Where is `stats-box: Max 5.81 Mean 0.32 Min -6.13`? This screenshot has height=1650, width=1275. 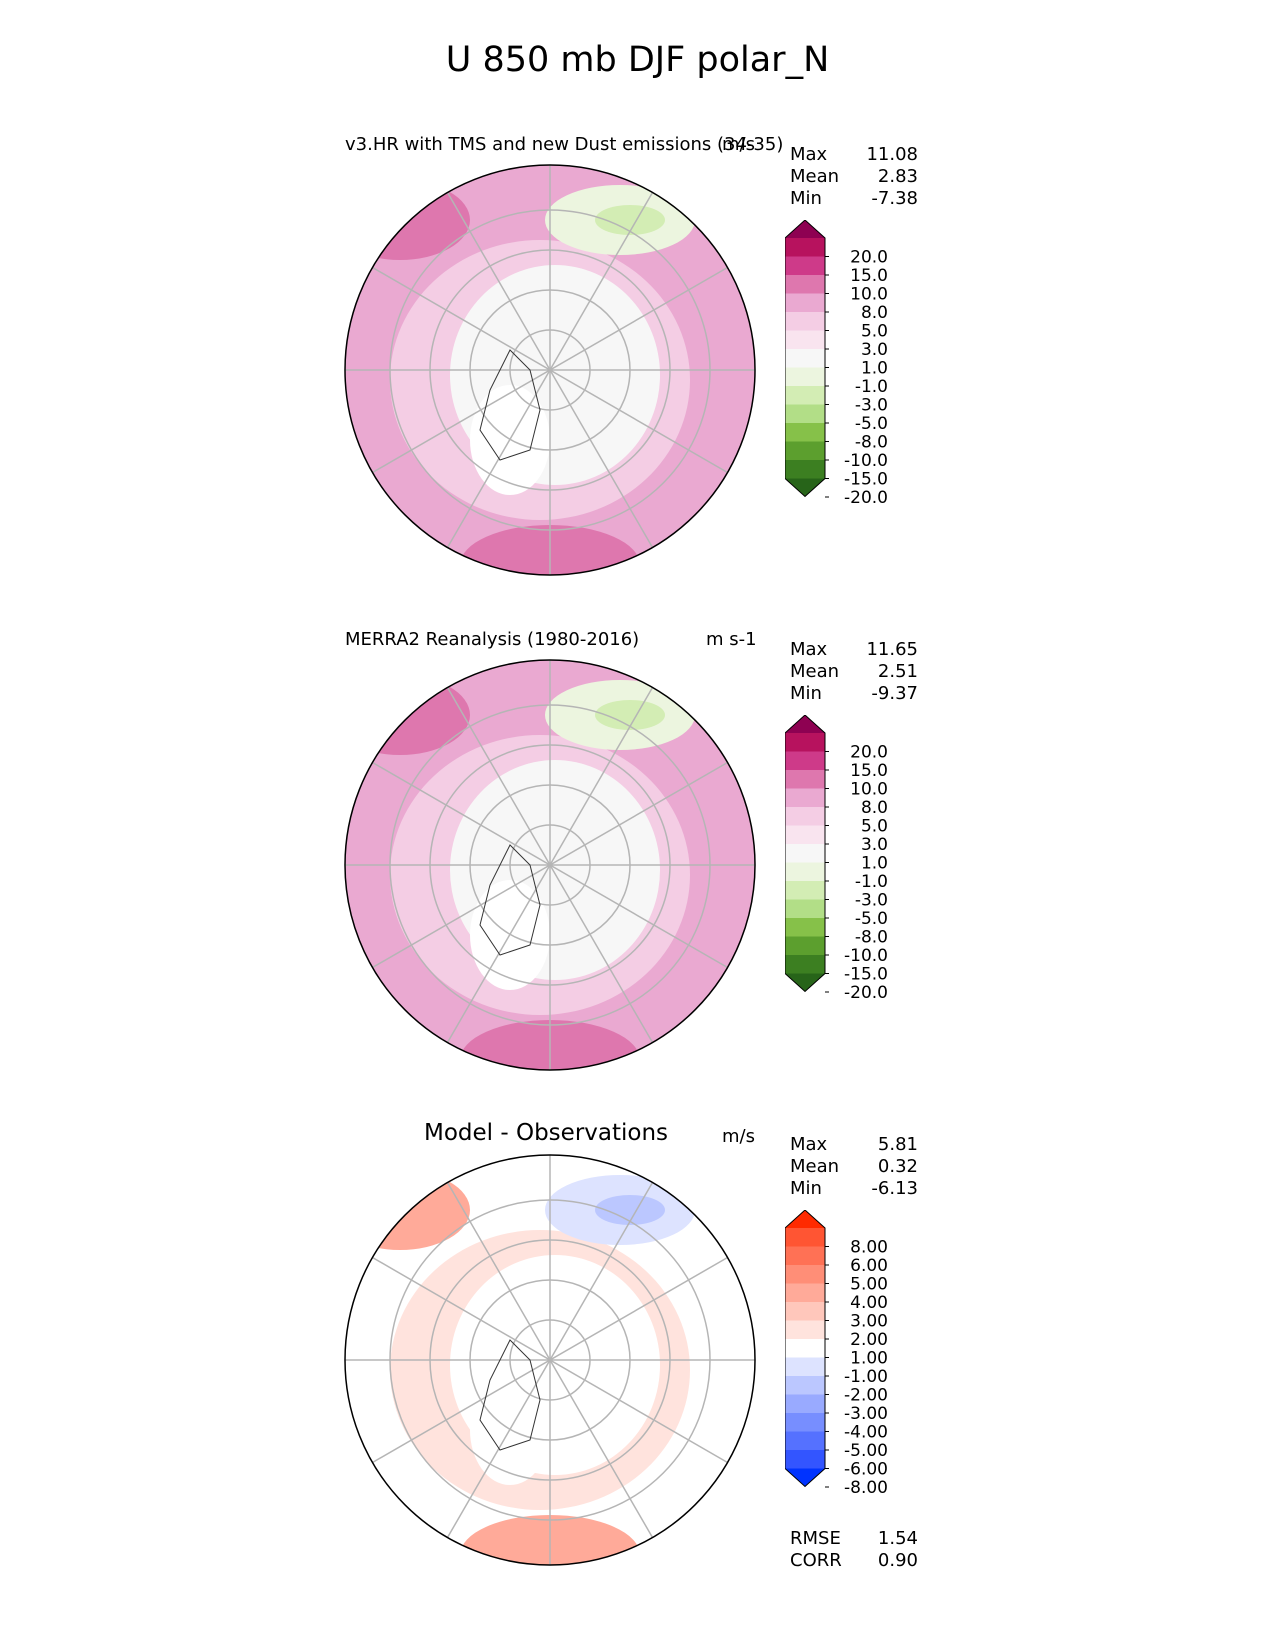
stats-box: Max 5.81 Mean 0.32 Min -6.13 is located at coordinates (854, 1167).